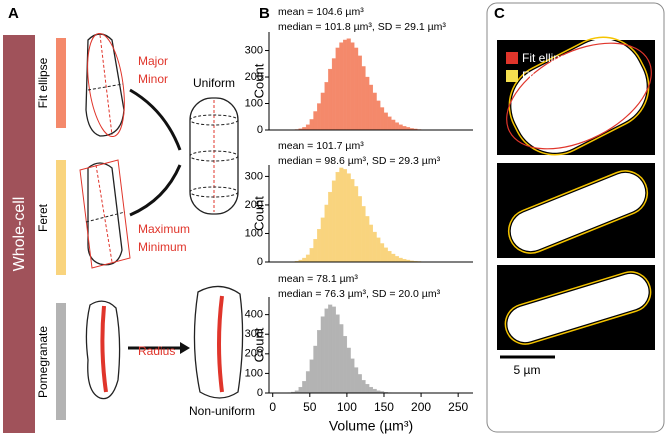 The height and width of the screenshot is (440, 669). What do you see at coordinates (156, 351) in the screenshot?
I see `note: Radius` at bounding box center [156, 351].